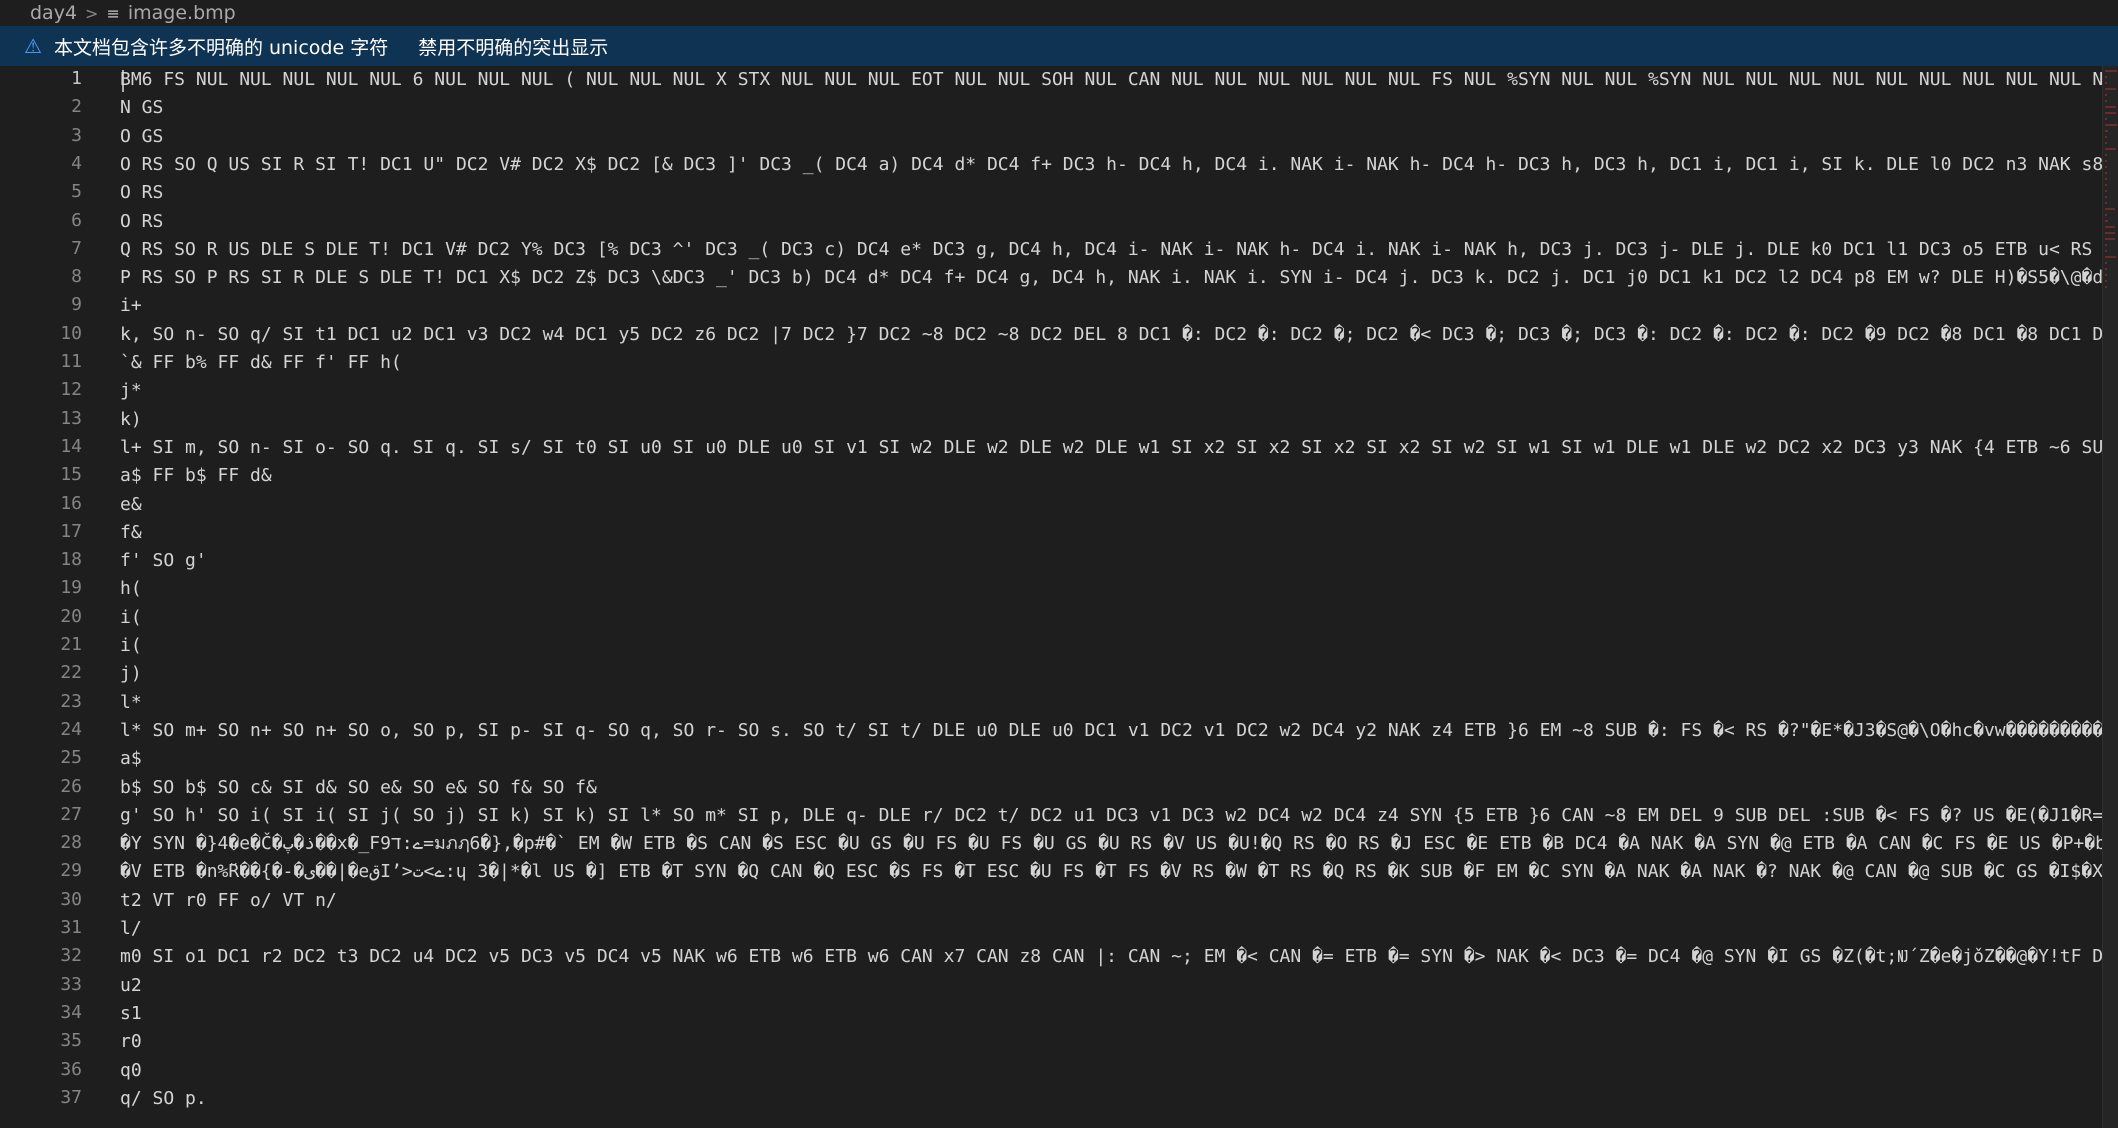  Describe the element at coordinates (76, 106) in the screenshot. I see `line-number: 2` at that location.